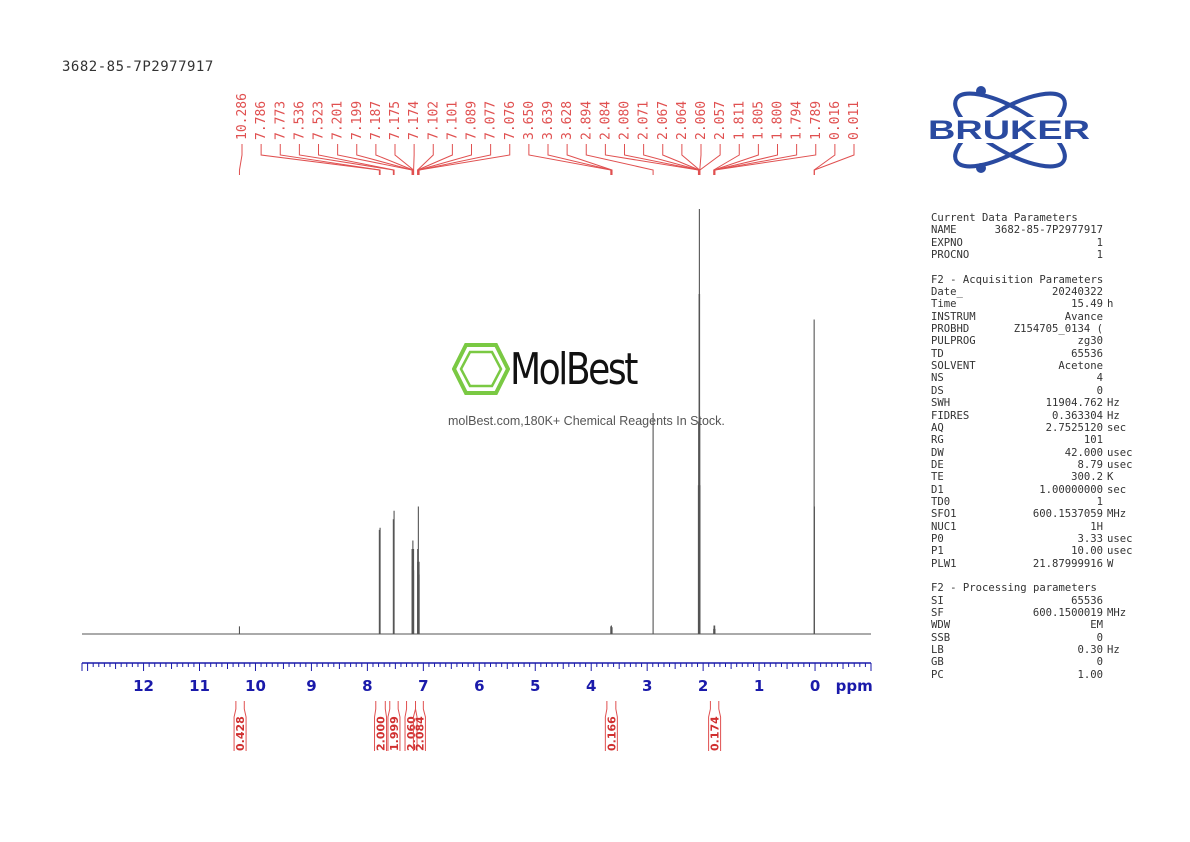 The width and height of the screenshot is (1190, 842). Describe the element at coordinates (367, 686) in the screenshot. I see `axis-tick-label: 8` at that location.